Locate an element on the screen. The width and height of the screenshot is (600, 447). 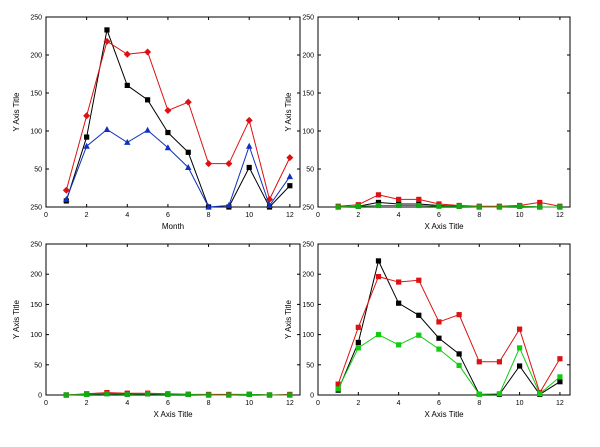
y-tick-label: 50 is located at coordinates (38, 365).